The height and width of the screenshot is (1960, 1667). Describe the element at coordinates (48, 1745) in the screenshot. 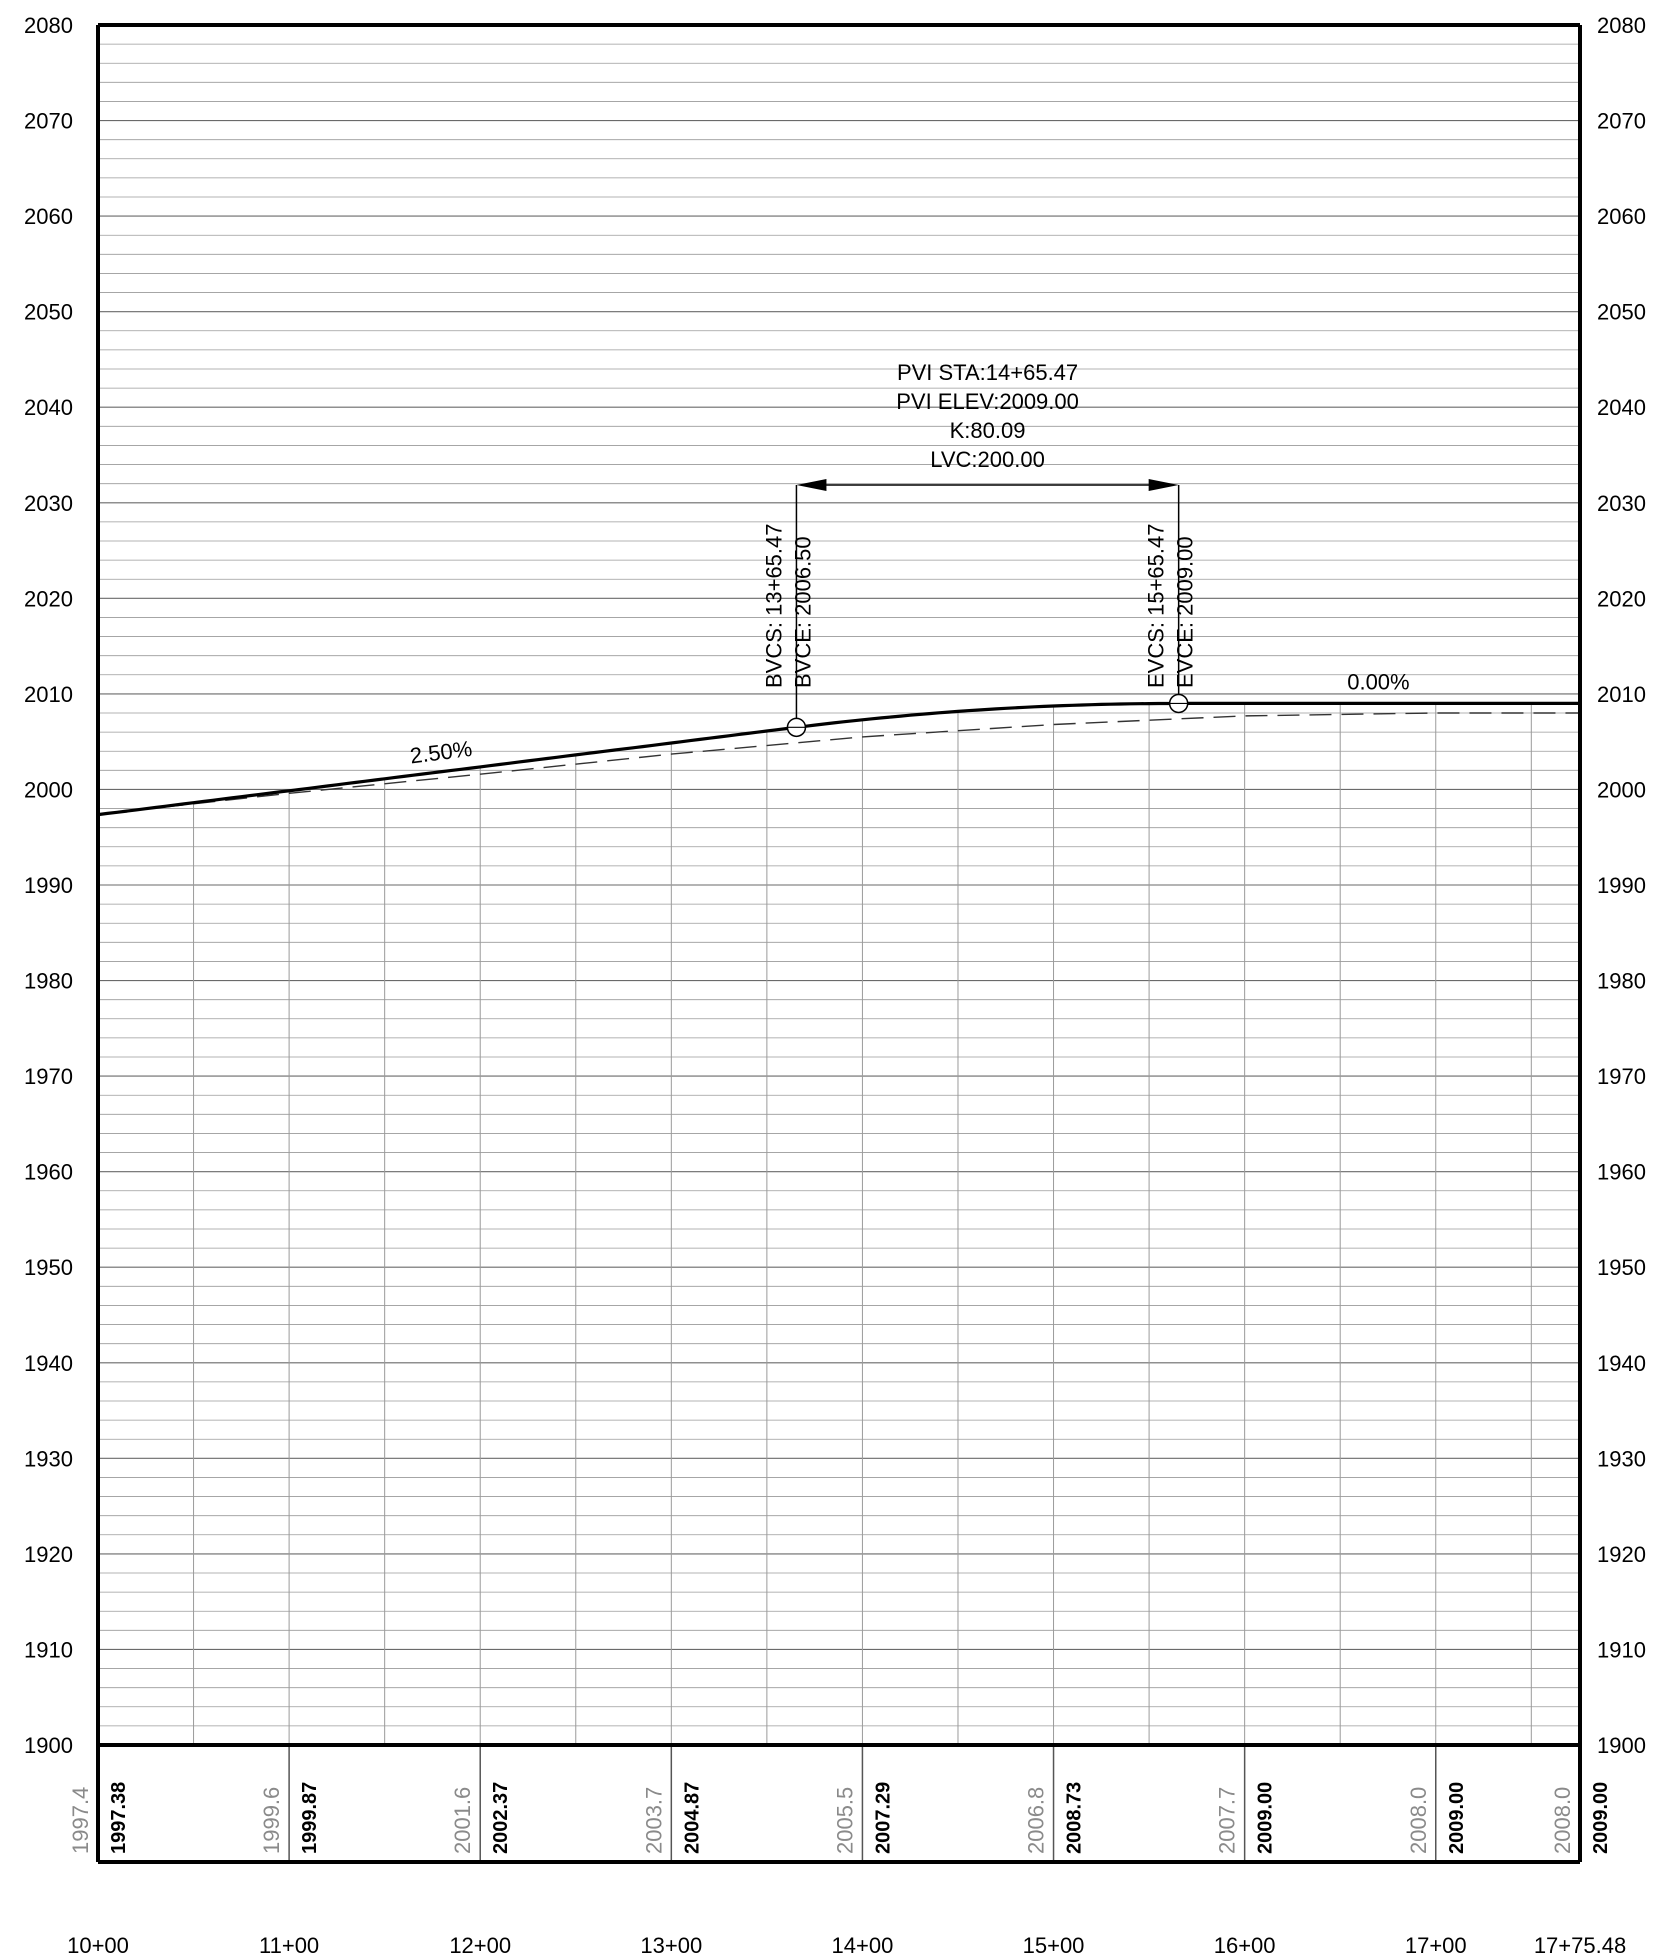

I see `elevation-label-left: 1900` at that location.